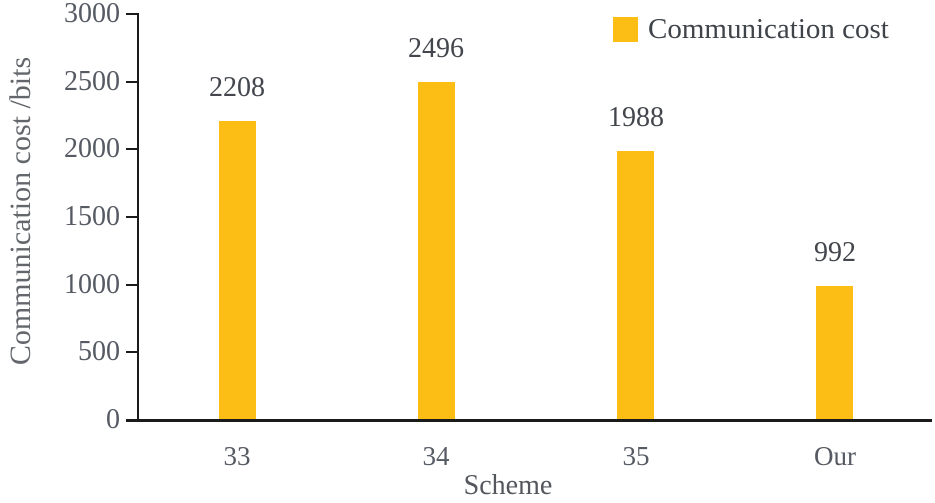 Image resolution: width=935 pixels, height=503 pixels. I want to click on bar-value-label: 992, so click(835, 252).